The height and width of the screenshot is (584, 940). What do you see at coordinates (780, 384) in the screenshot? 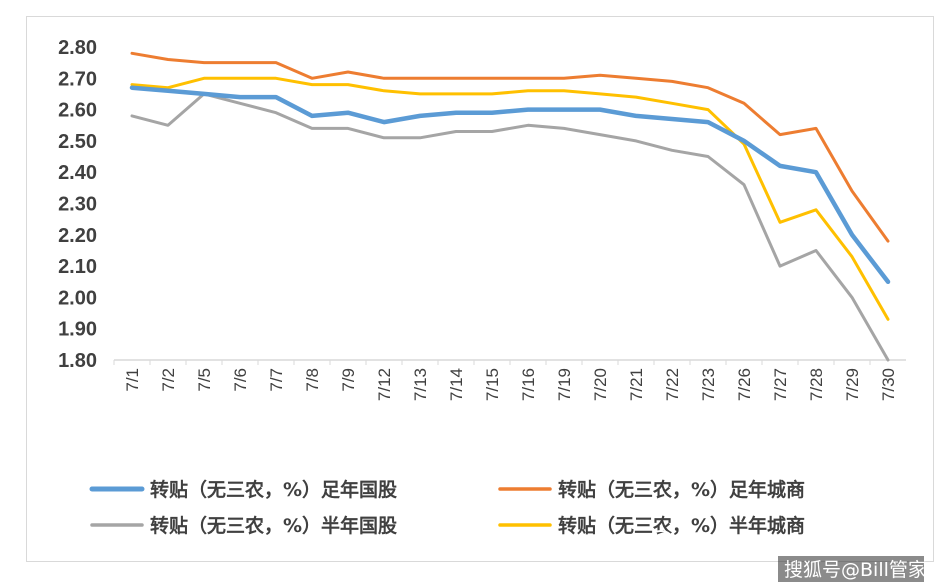
I see `x-tick-label: 7/27` at bounding box center [780, 384].